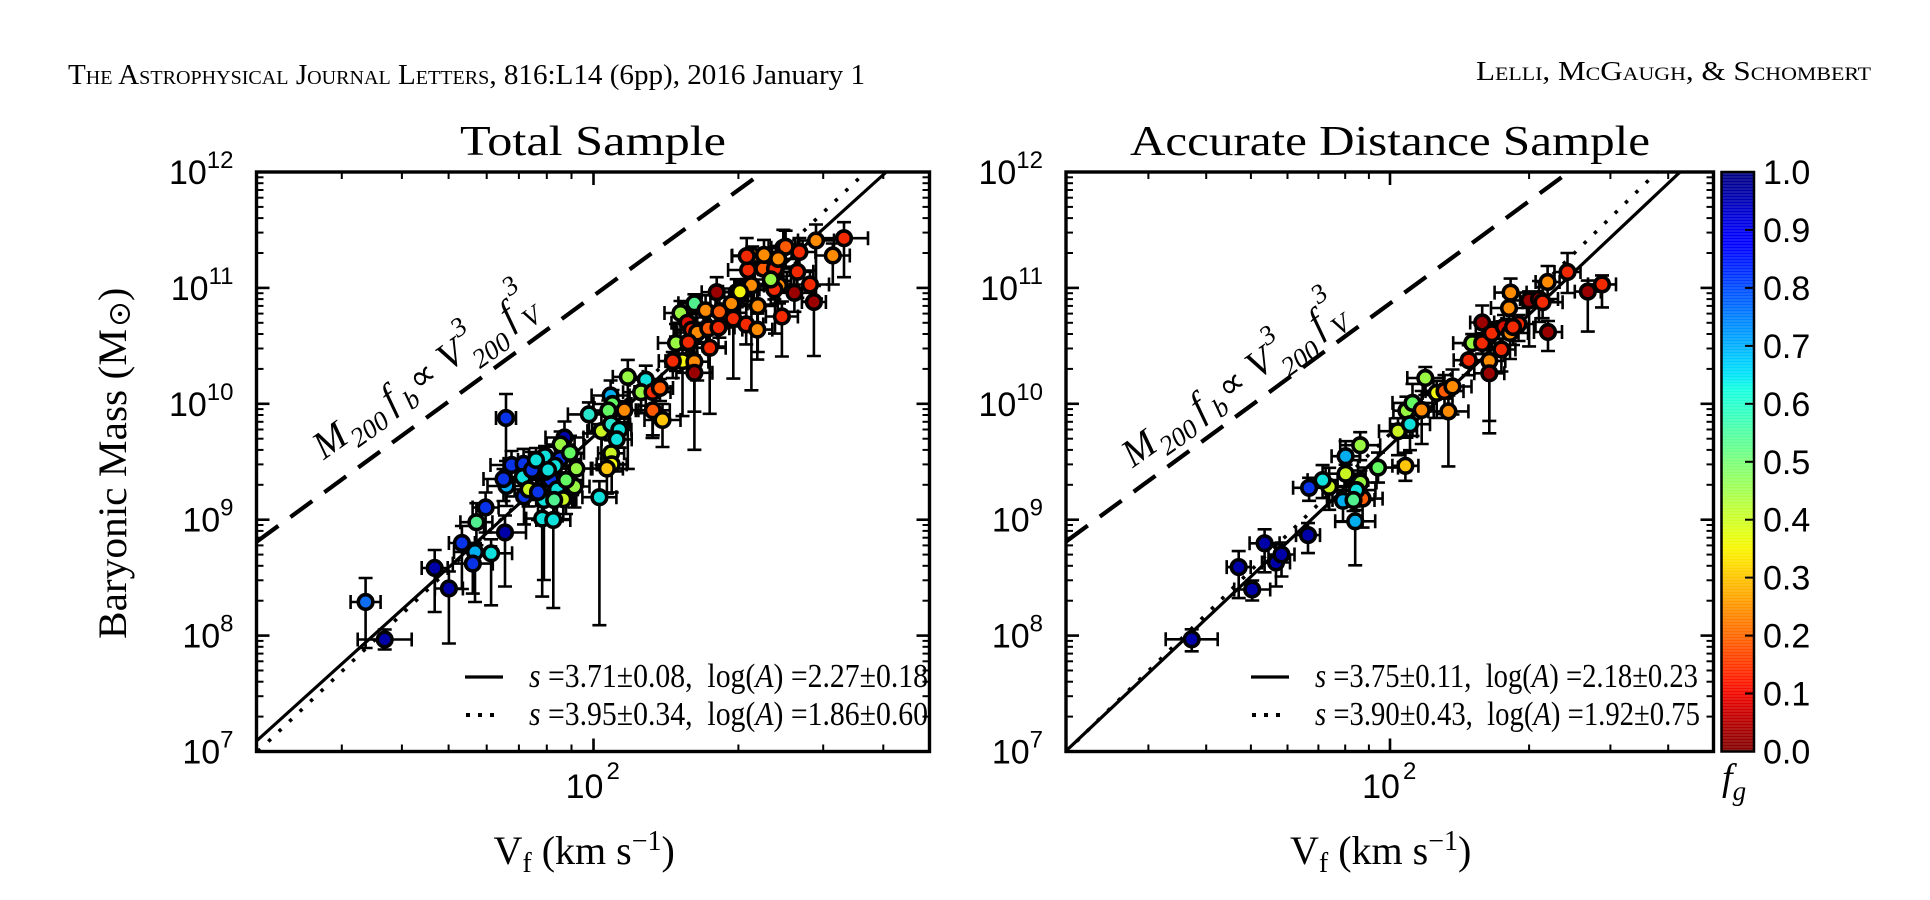 Image resolution: width=1930 pixels, height=900 pixels. What do you see at coordinates (1786, 347) in the screenshot?
I see `svg-text: 0.7` at bounding box center [1786, 347].